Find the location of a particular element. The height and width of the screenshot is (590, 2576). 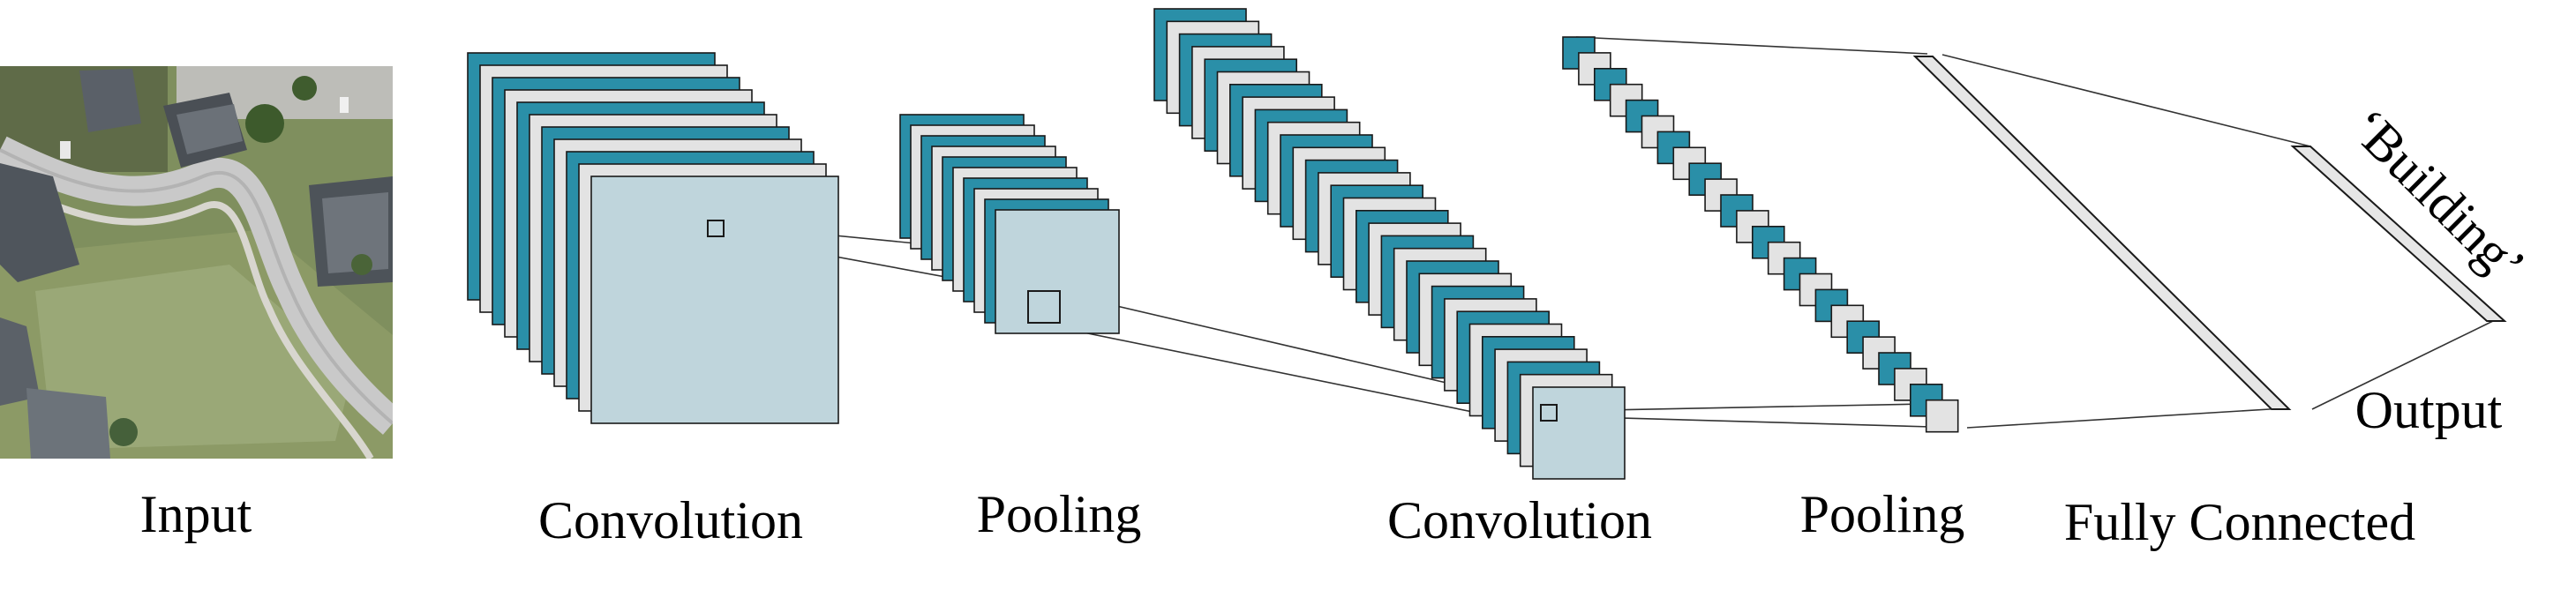

pool1-feature-maps is located at coordinates (1009, 224).